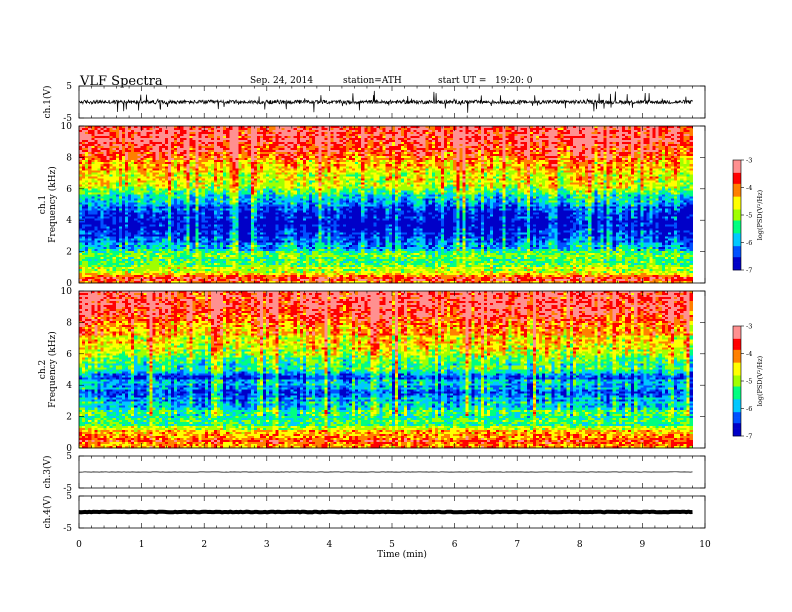 Image resolution: width=792 pixels, height=612 pixels. Describe the element at coordinates (43, 369) in the screenshot. I see `ch2-spectrogram-ylabel: ch.2` at that location.